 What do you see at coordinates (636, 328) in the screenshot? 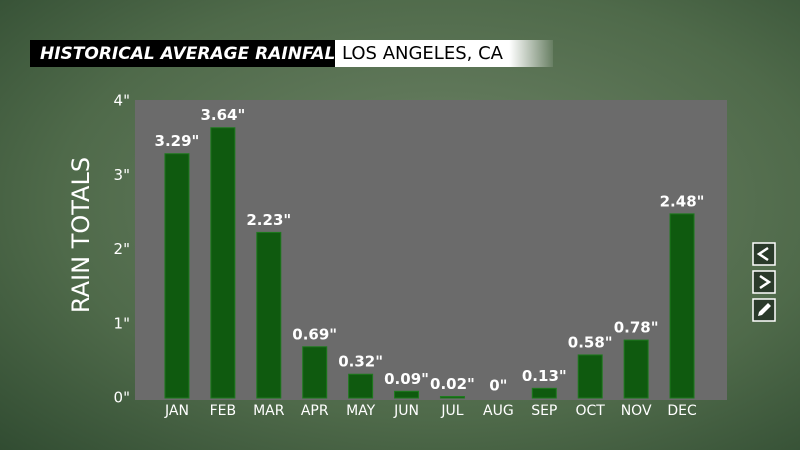
I see `value-label: 0.78"` at bounding box center [636, 328].